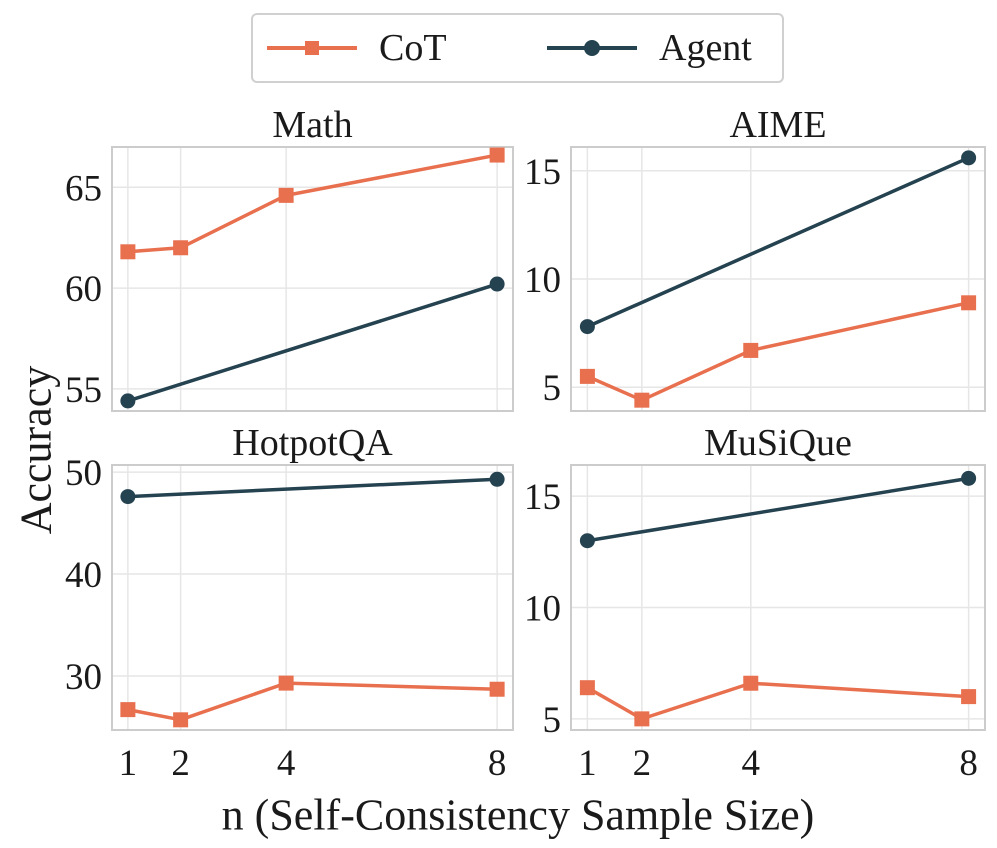 This screenshot has width=997, height=848. I want to click on legend: CoT Agent, so click(517, 48).